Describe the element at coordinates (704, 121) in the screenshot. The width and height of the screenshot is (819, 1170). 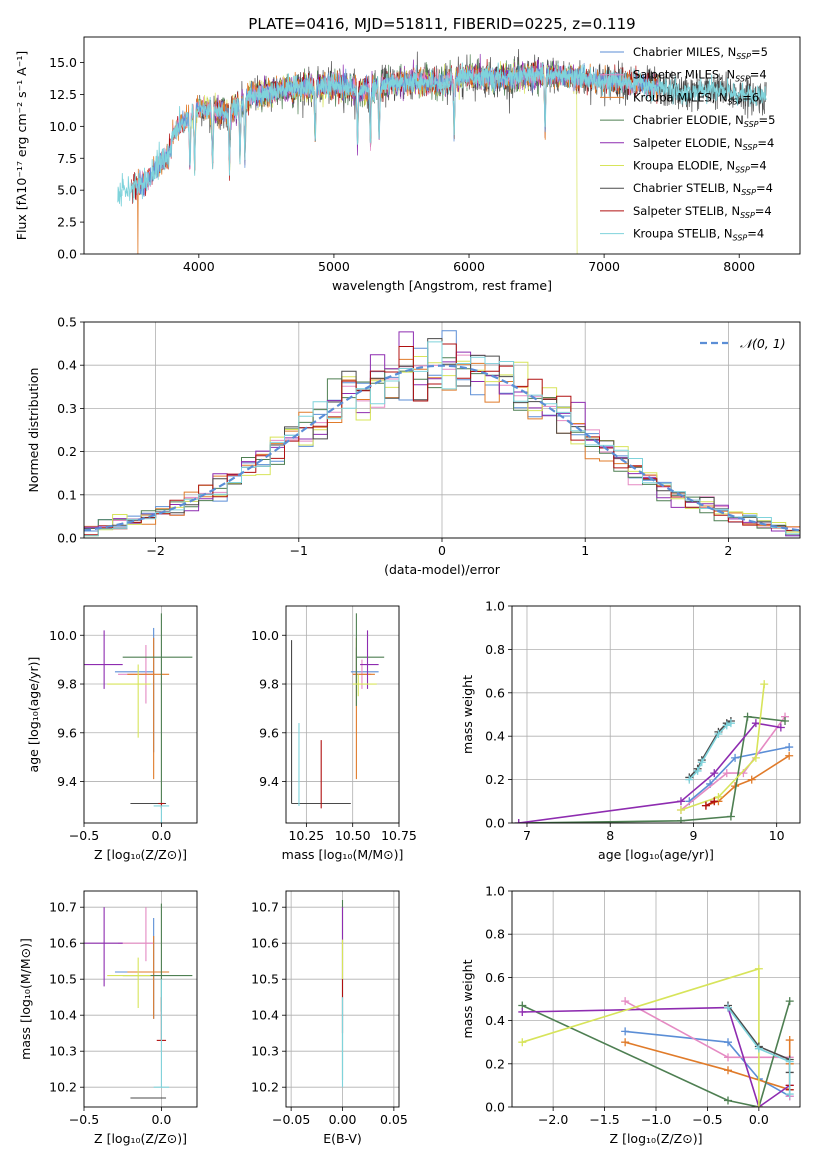
I see `legend-label-chabrier_elodie: Chabrier ELODIE, NSSP=5` at that location.